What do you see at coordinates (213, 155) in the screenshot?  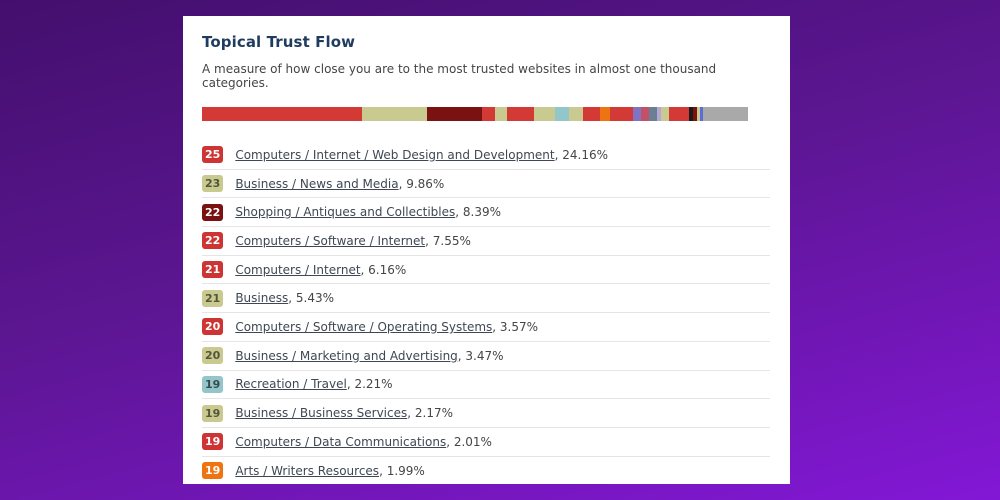 I see `score-badge: 25` at bounding box center [213, 155].